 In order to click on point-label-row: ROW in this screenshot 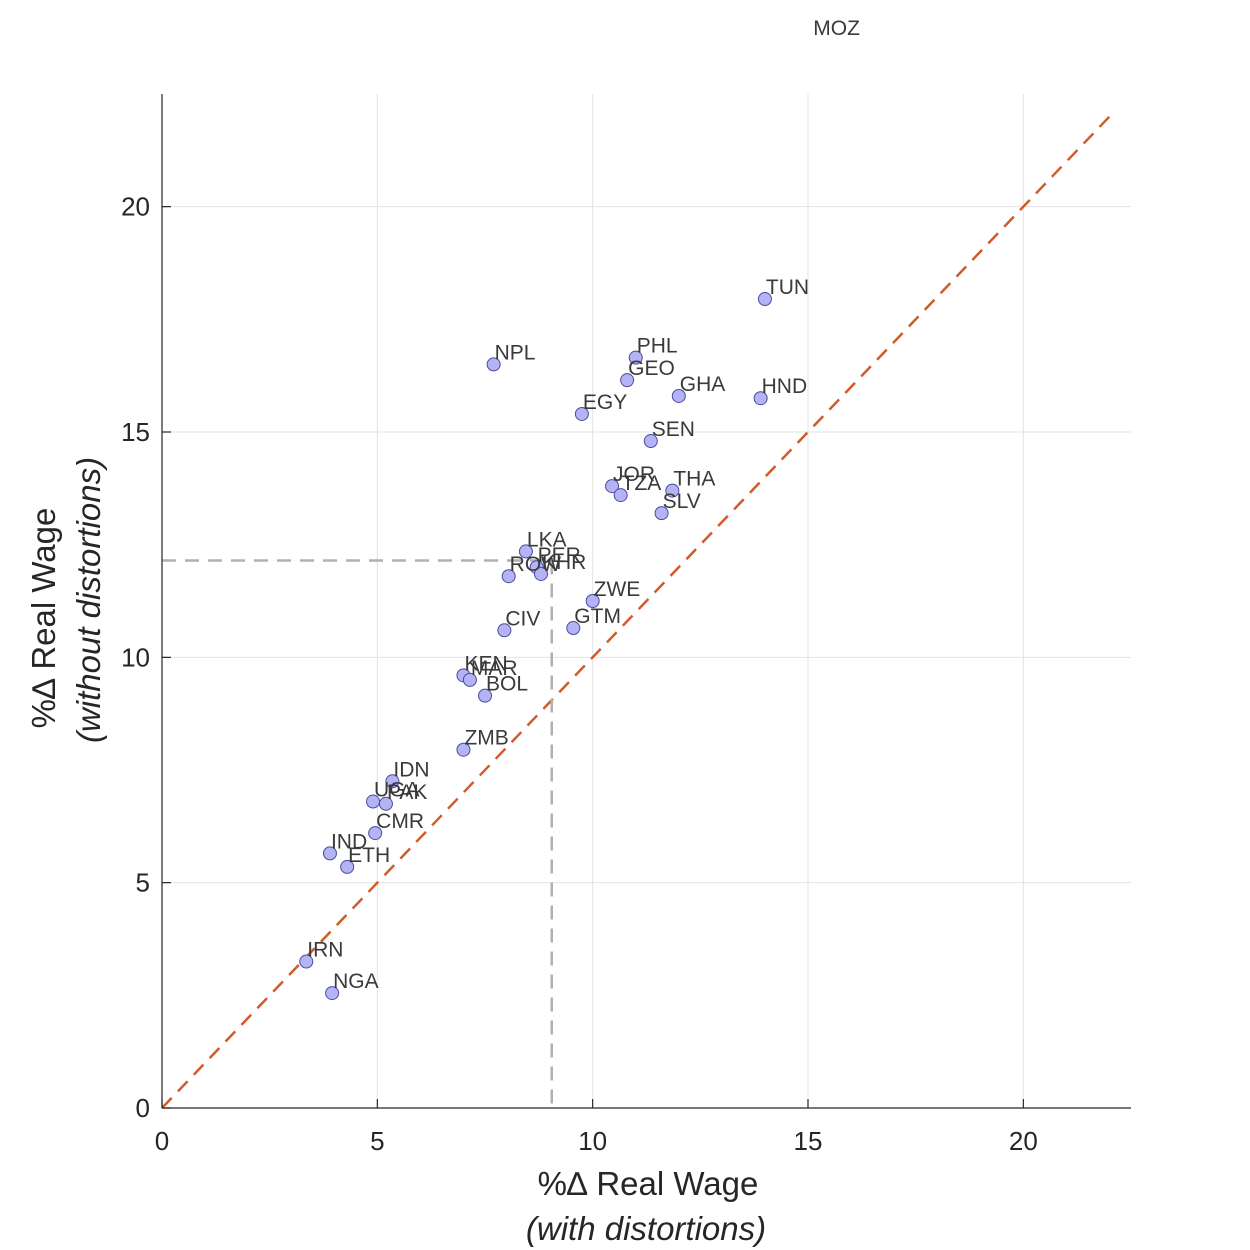, I will do `click(535, 564)`.